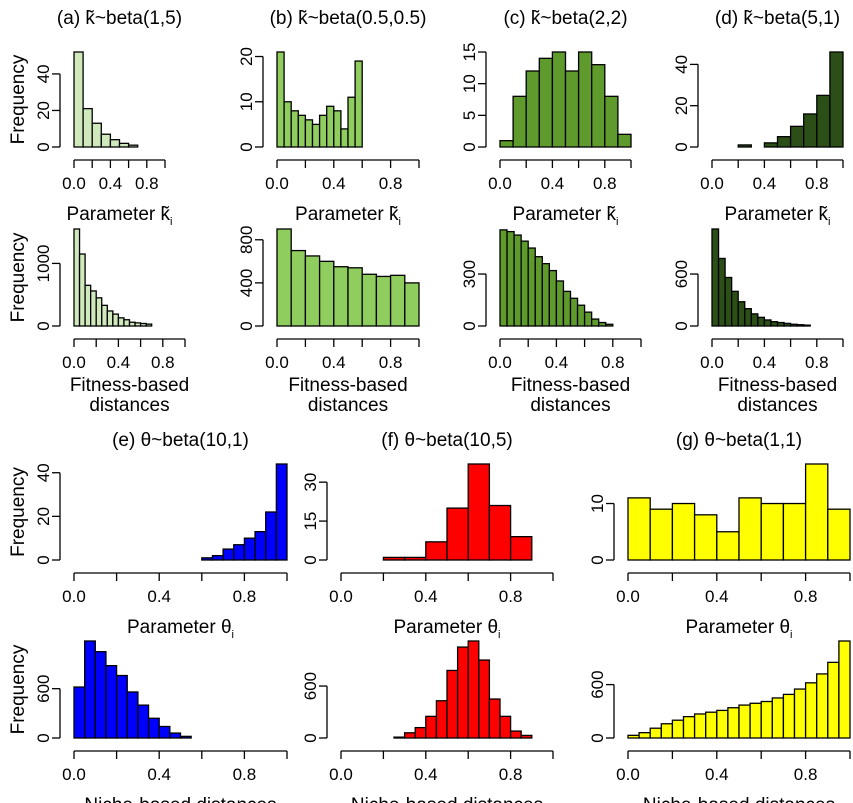 This screenshot has height=803, width=853. I want to click on y-tick-label: 600, so click(597, 684).